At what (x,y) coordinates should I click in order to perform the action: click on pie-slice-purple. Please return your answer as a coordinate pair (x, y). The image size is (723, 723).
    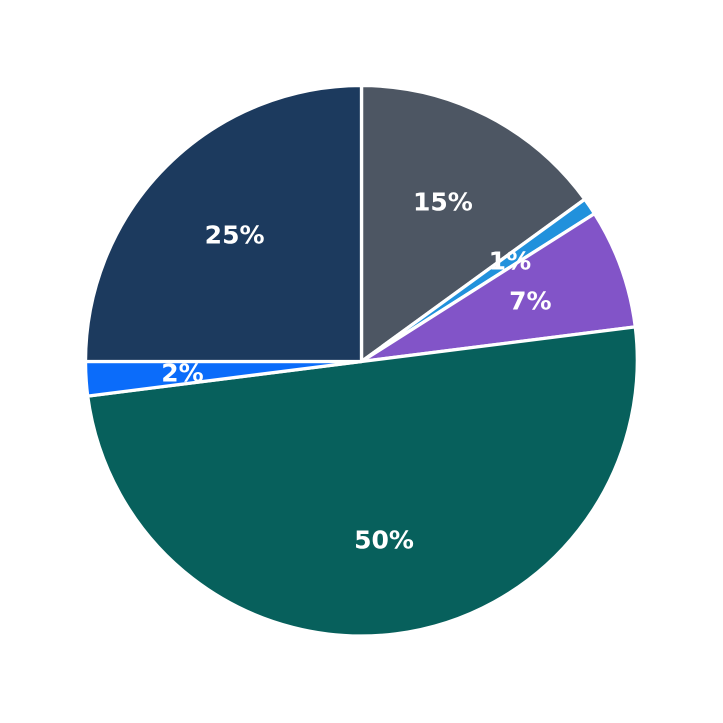
    Looking at the image, I should click on (498, 287).